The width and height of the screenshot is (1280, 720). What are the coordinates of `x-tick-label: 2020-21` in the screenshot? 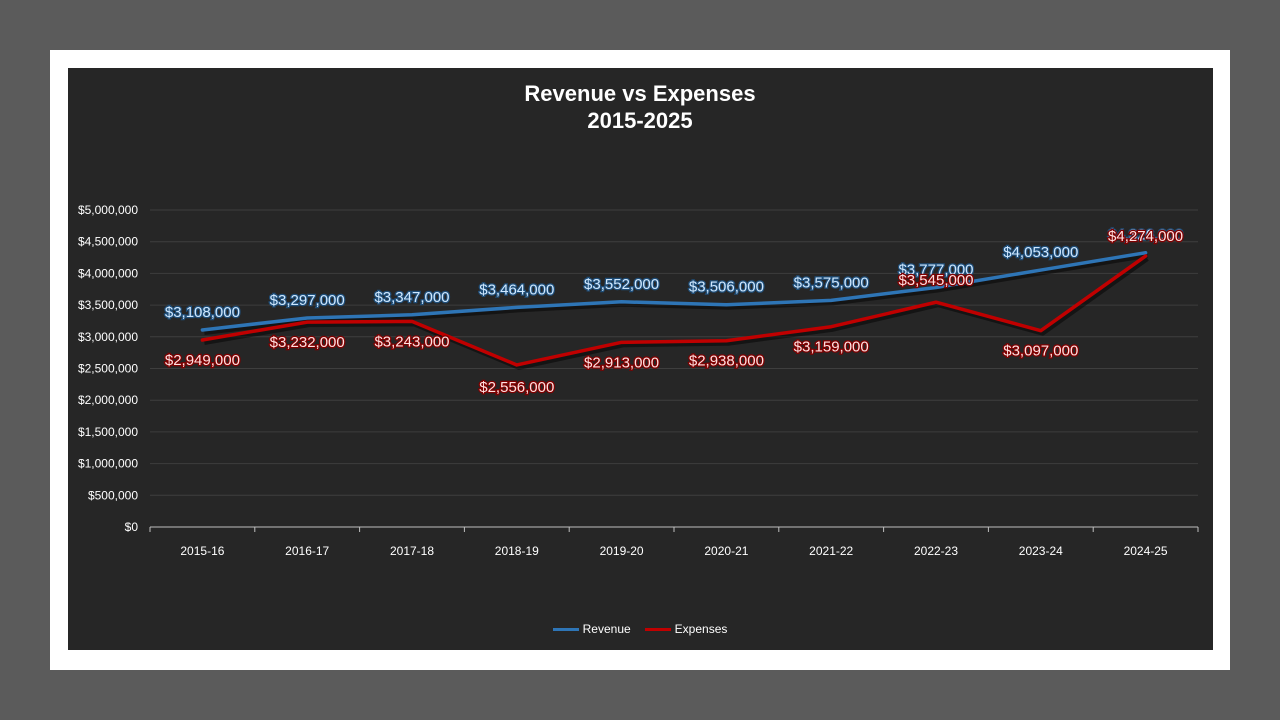 It's located at (726, 551).